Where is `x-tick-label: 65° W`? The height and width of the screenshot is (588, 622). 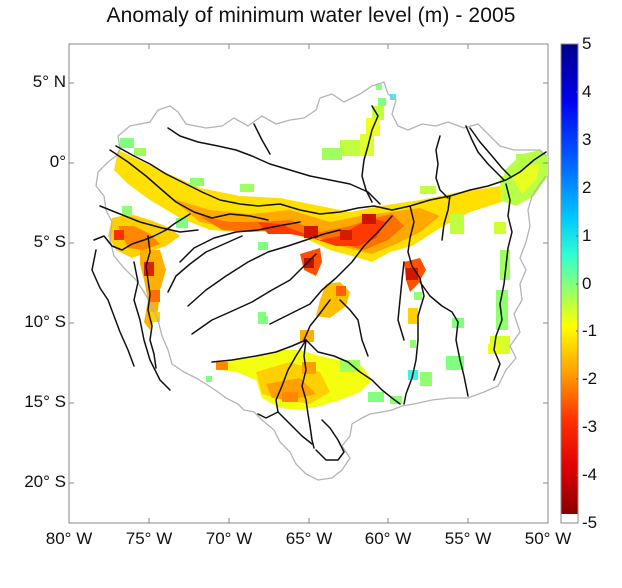
x-tick-label: 65° W is located at coordinates (309, 538).